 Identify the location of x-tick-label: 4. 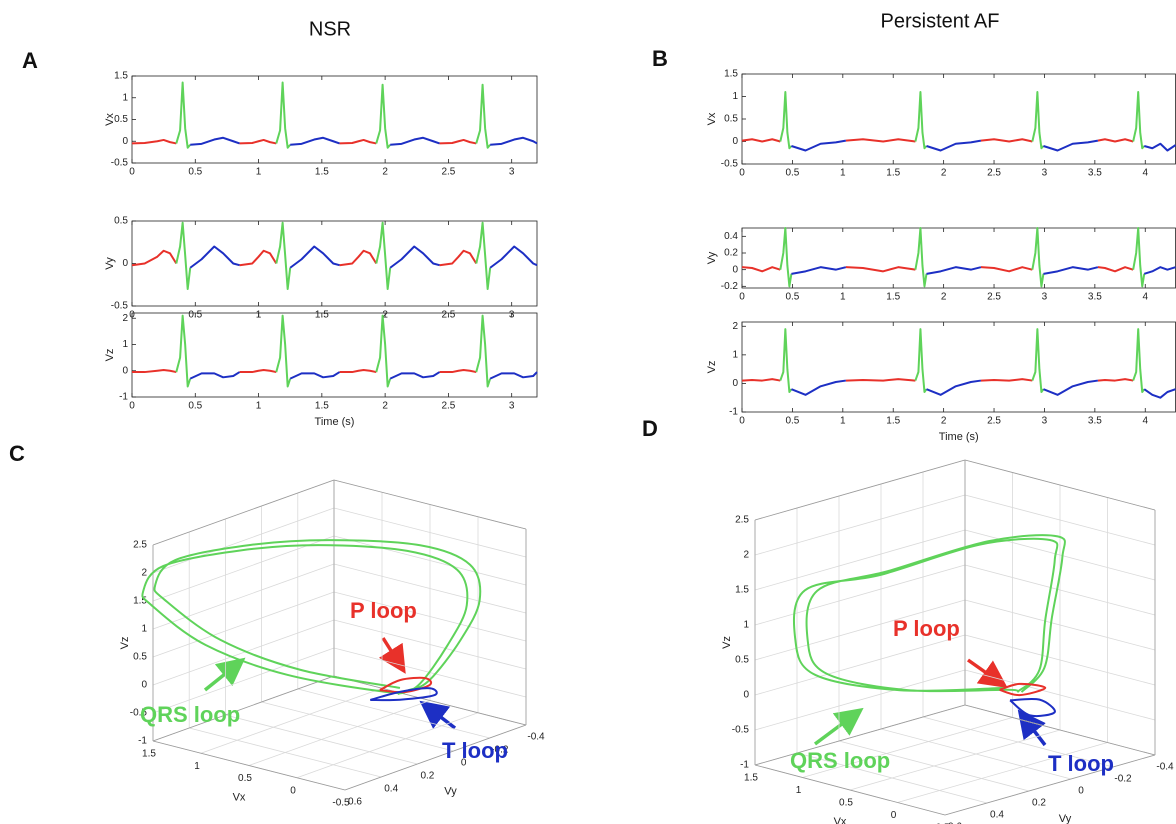
(1145, 173).